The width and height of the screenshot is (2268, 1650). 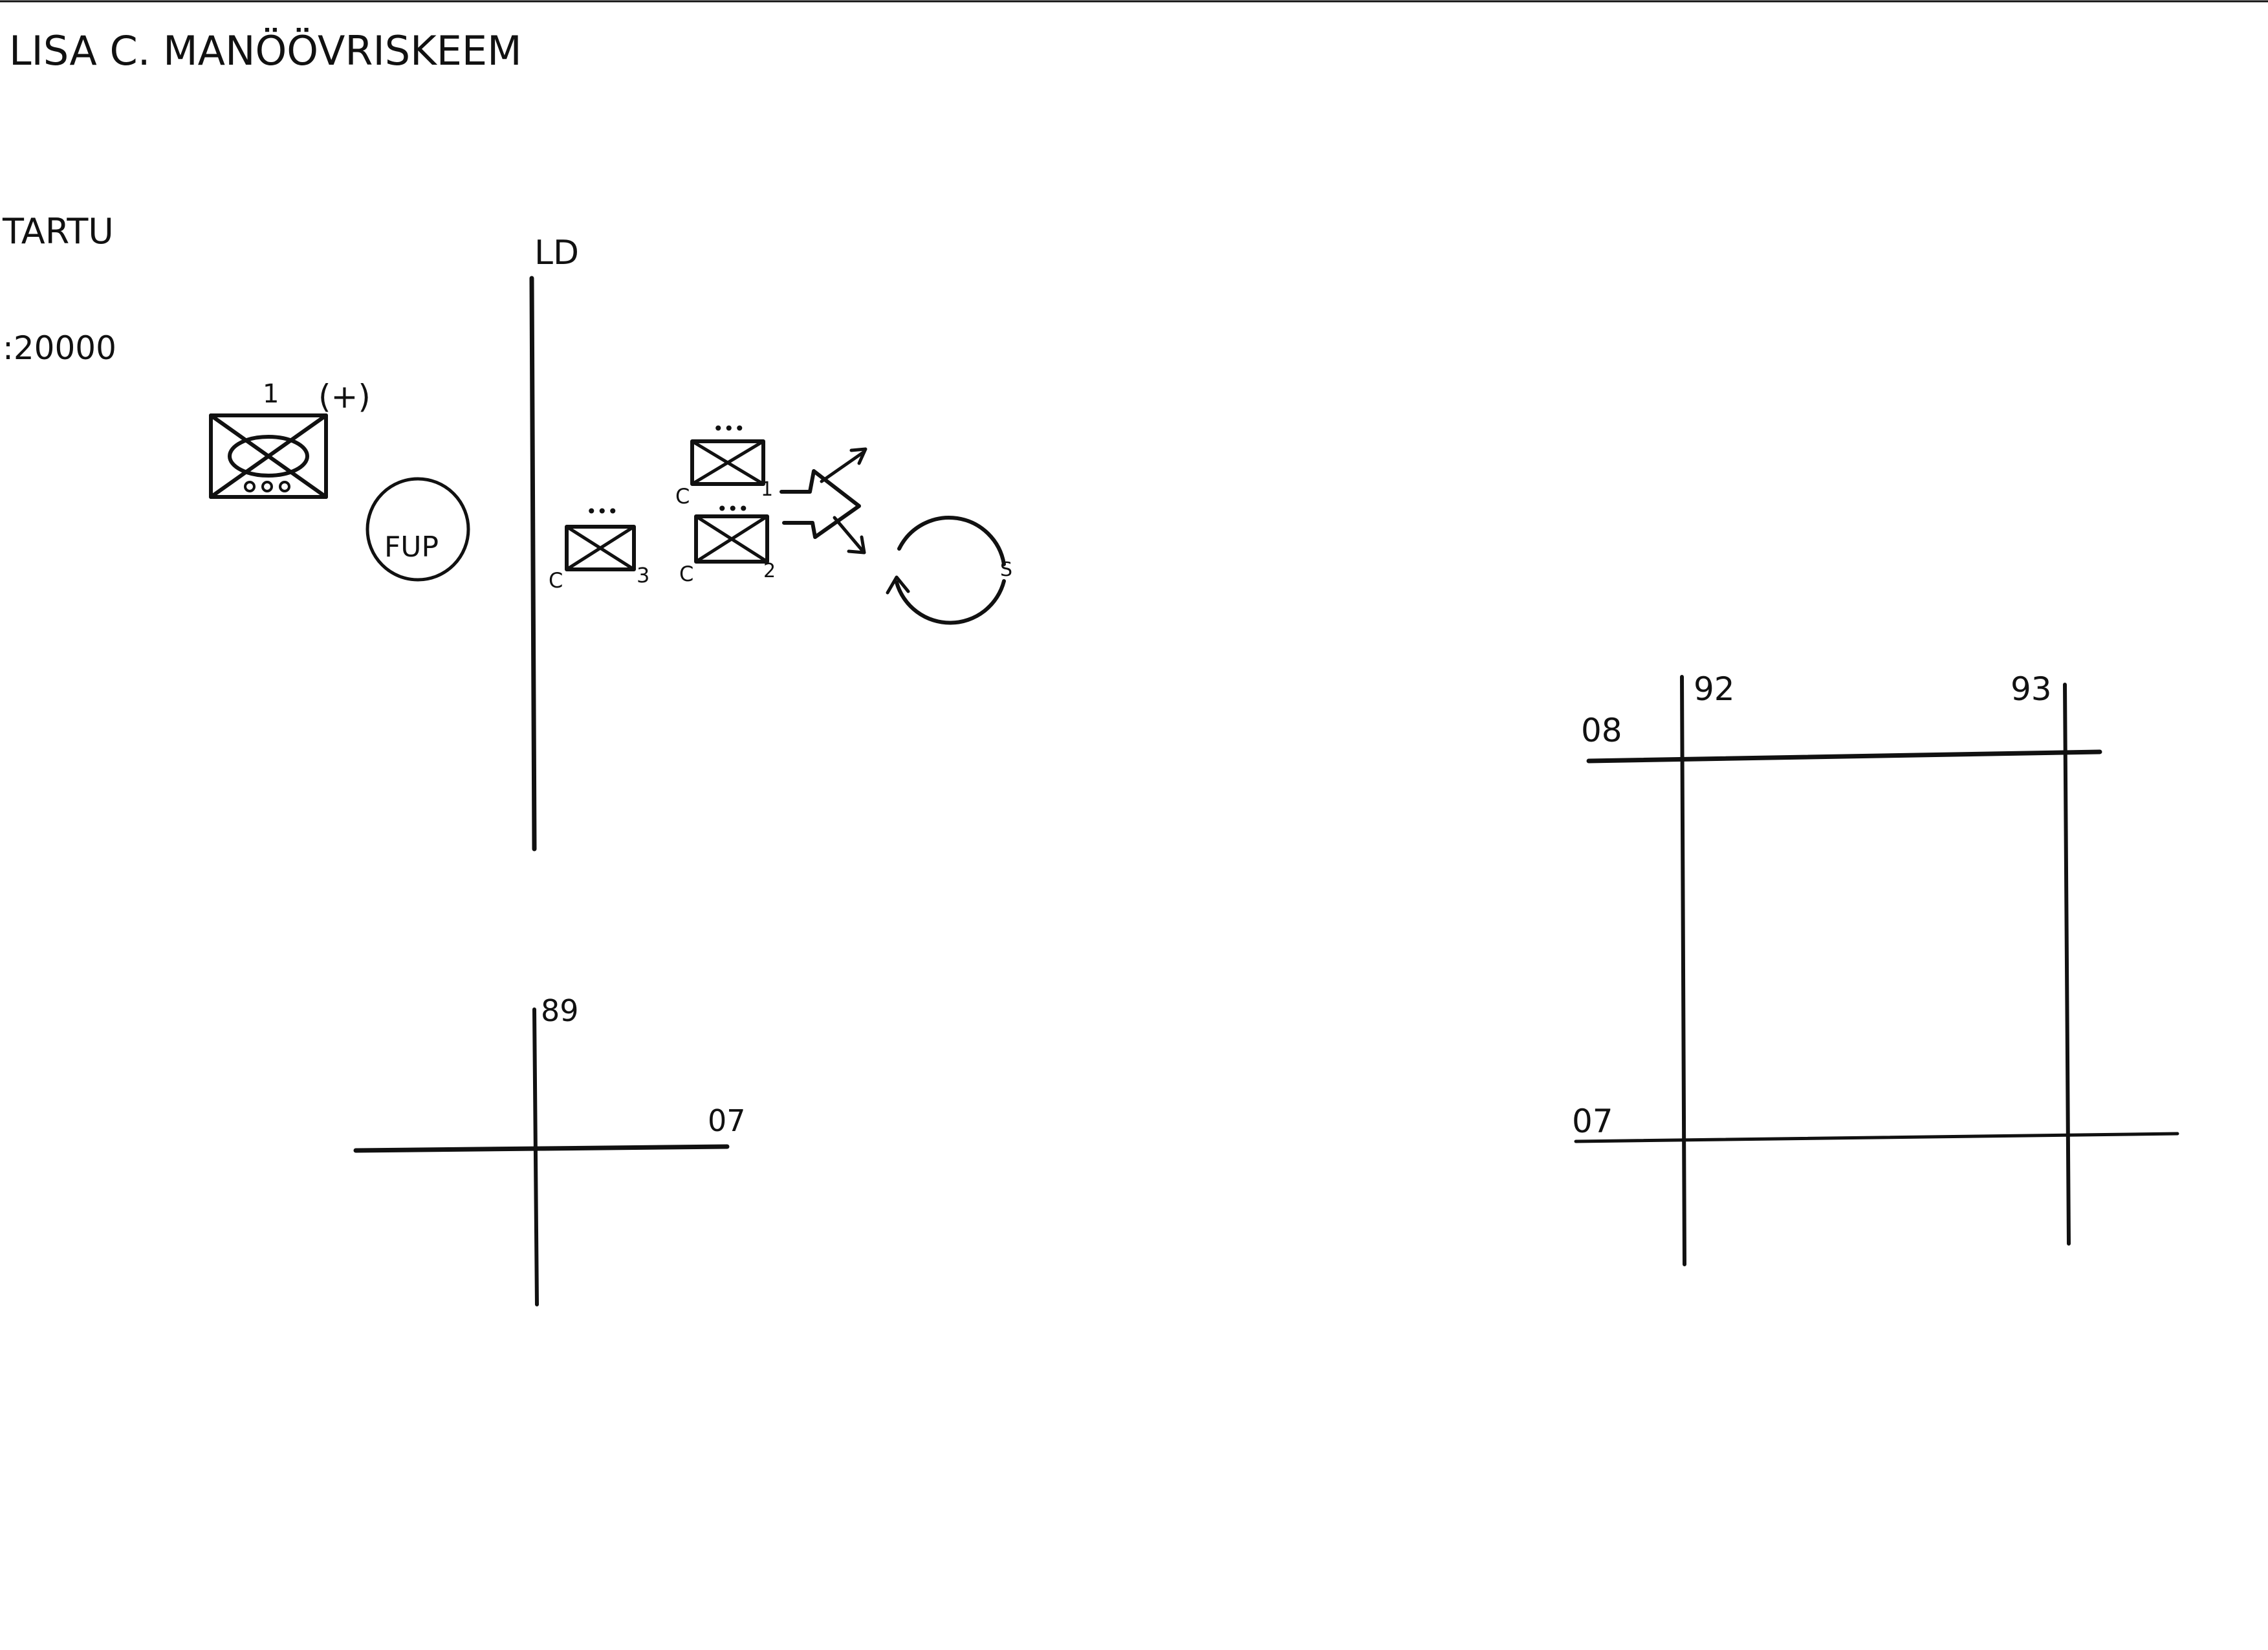 What do you see at coordinates (560, 1011) in the screenshot?
I see `grid-small-easting: 89` at bounding box center [560, 1011].